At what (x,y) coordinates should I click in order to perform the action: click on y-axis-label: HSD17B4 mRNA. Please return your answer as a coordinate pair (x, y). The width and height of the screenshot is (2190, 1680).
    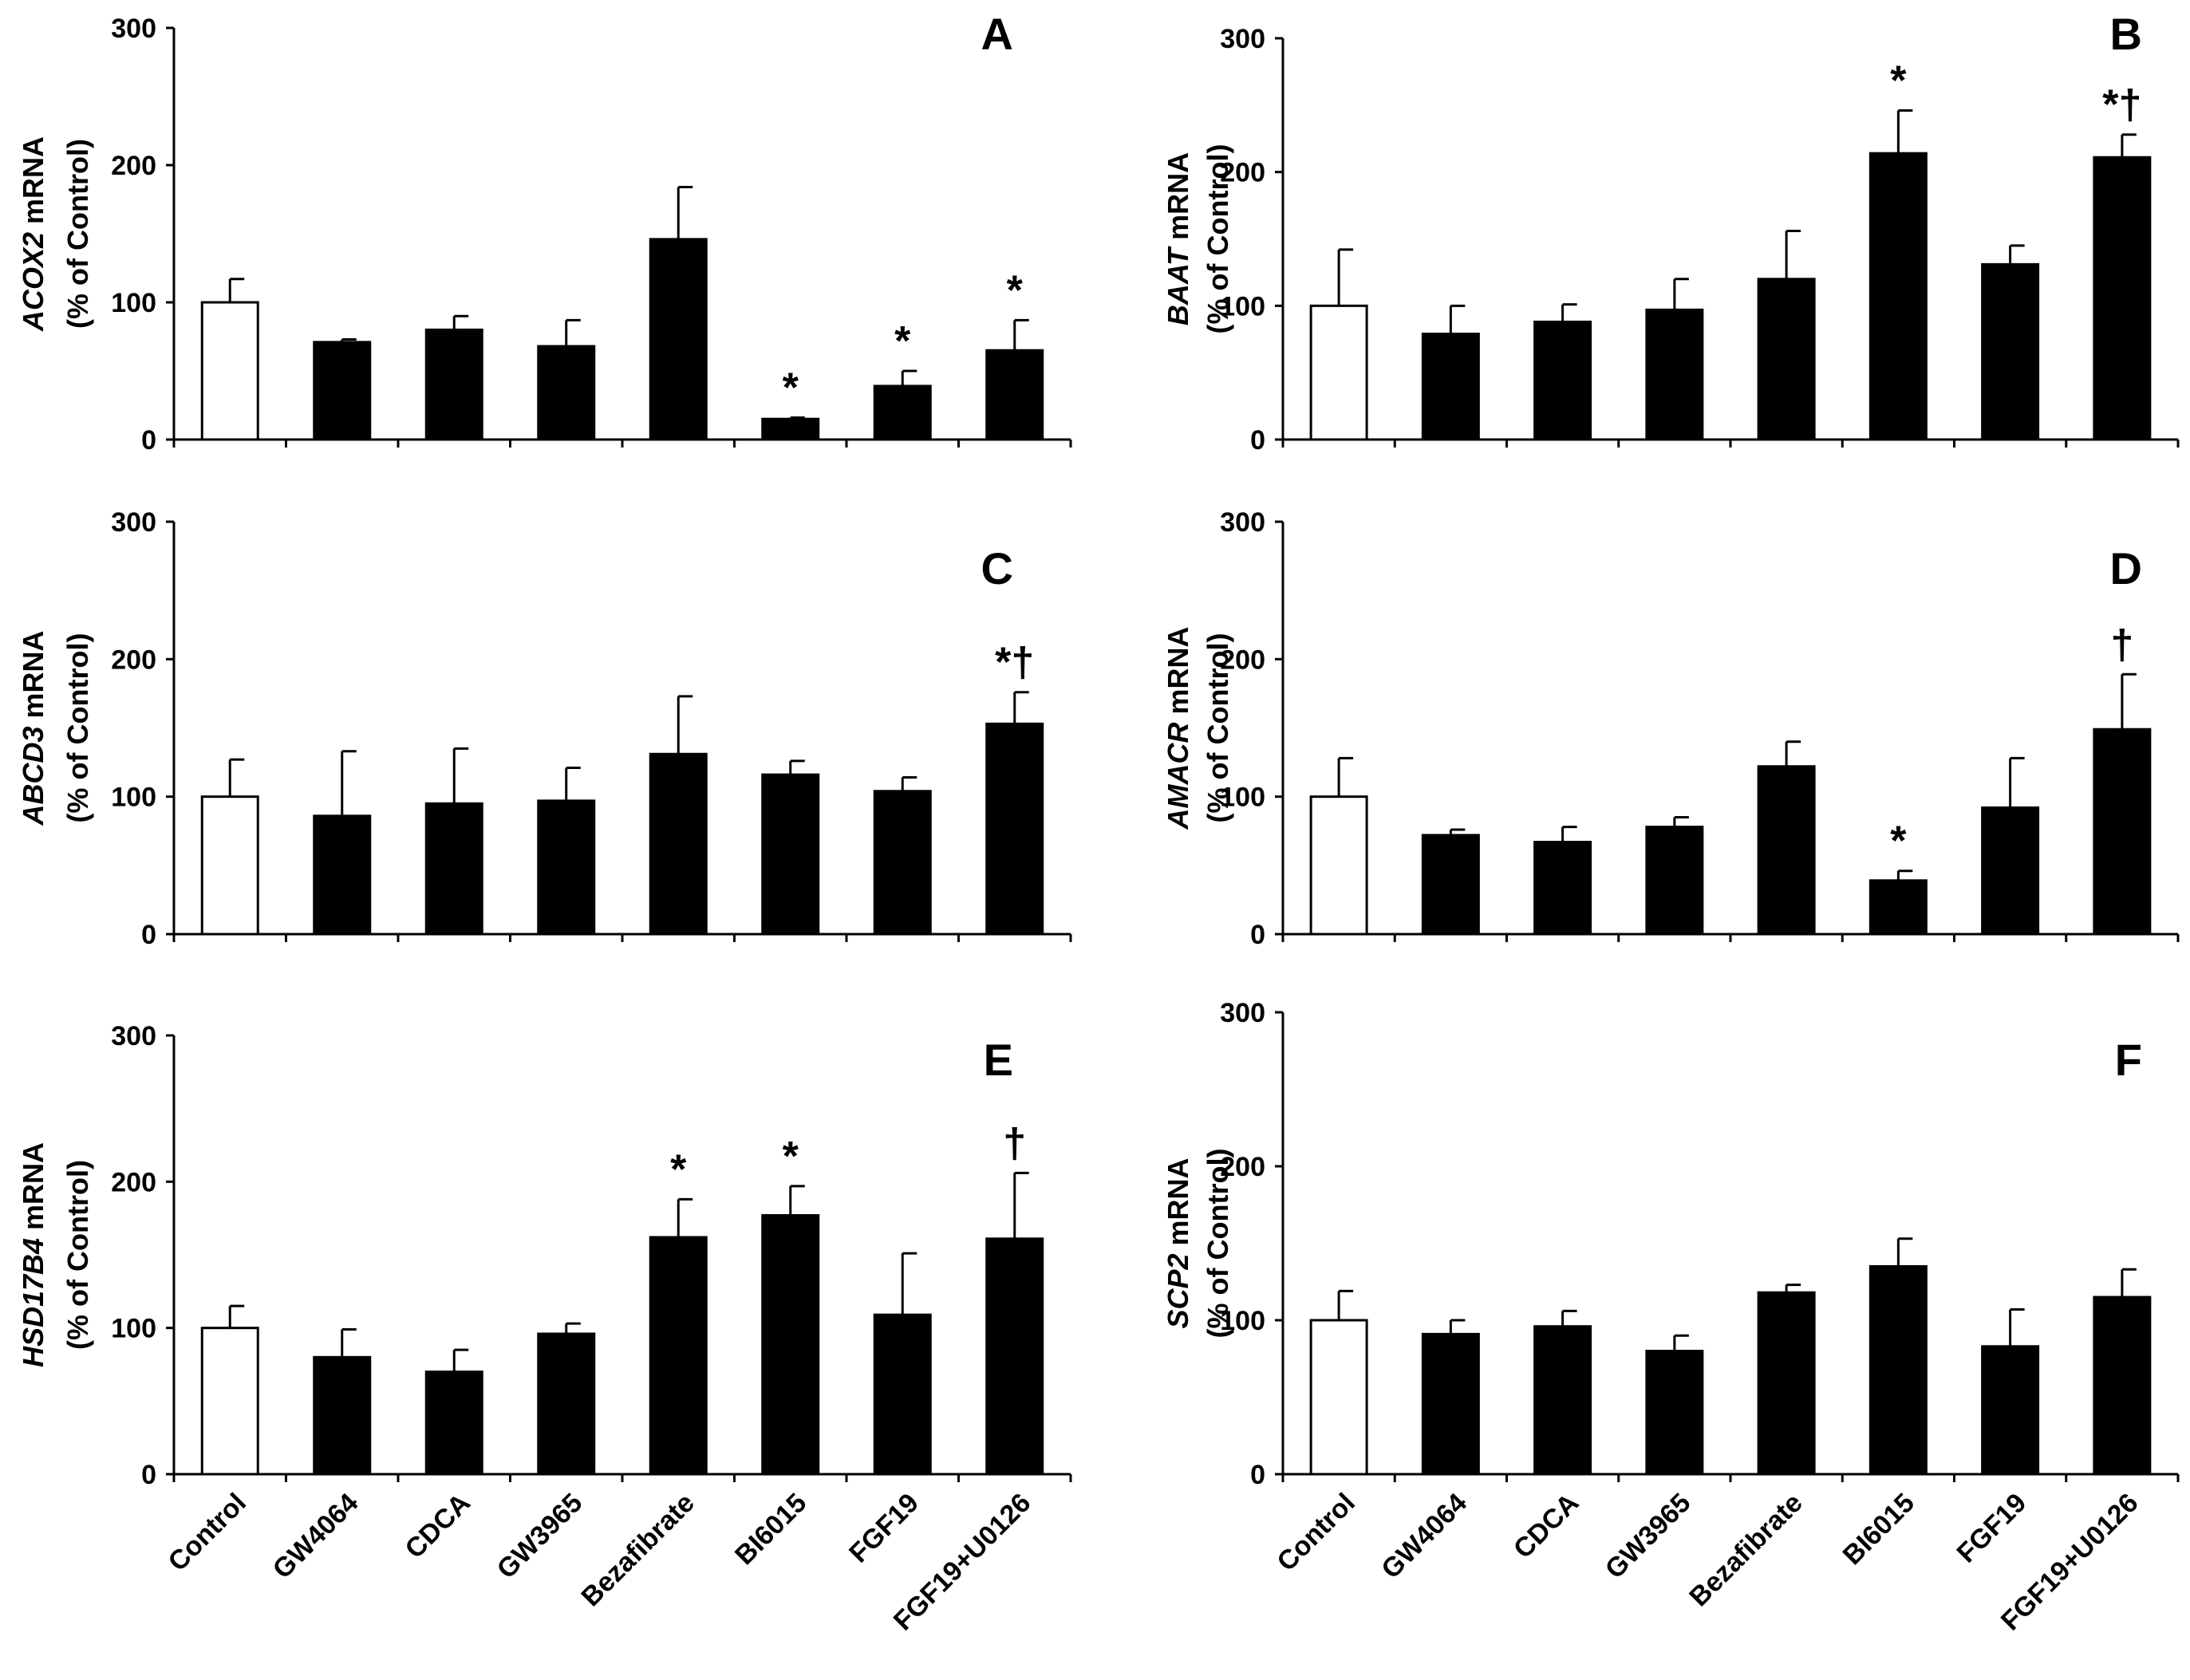
    Looking at the image, I should click on (33, 1254).